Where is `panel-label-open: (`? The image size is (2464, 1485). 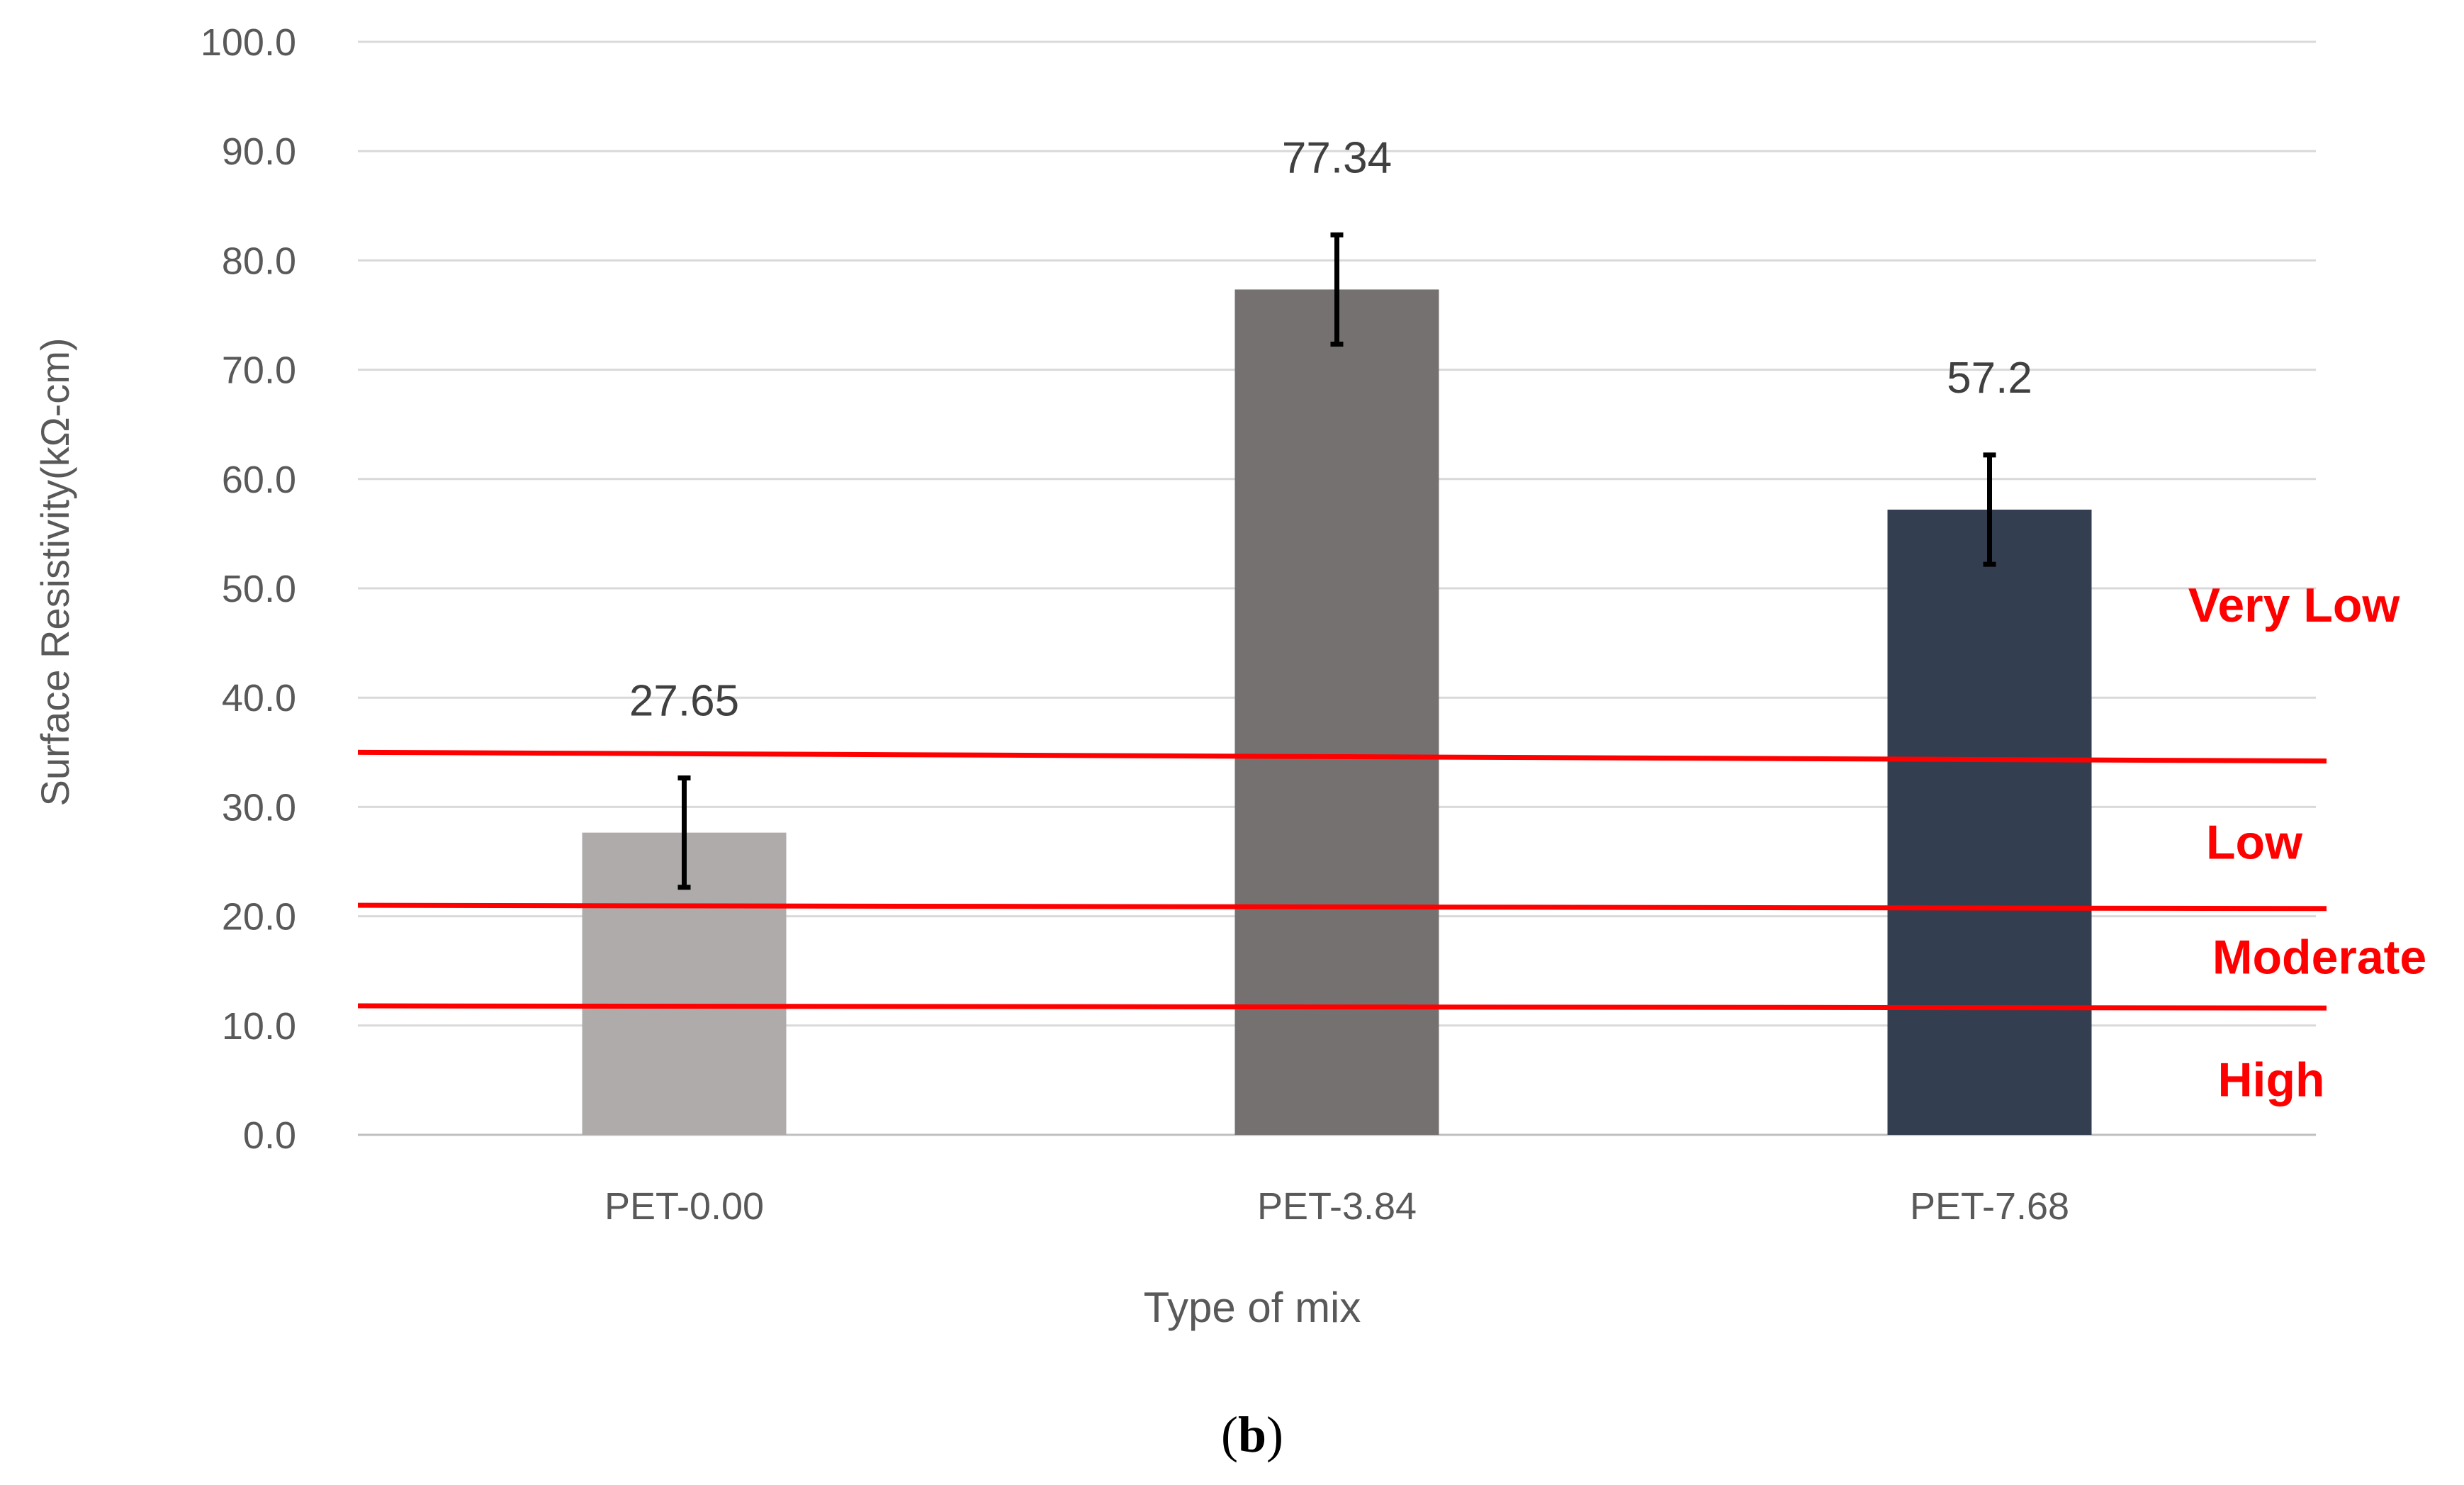
panel-label-open: ( is located at coordinates (1229, 1434).